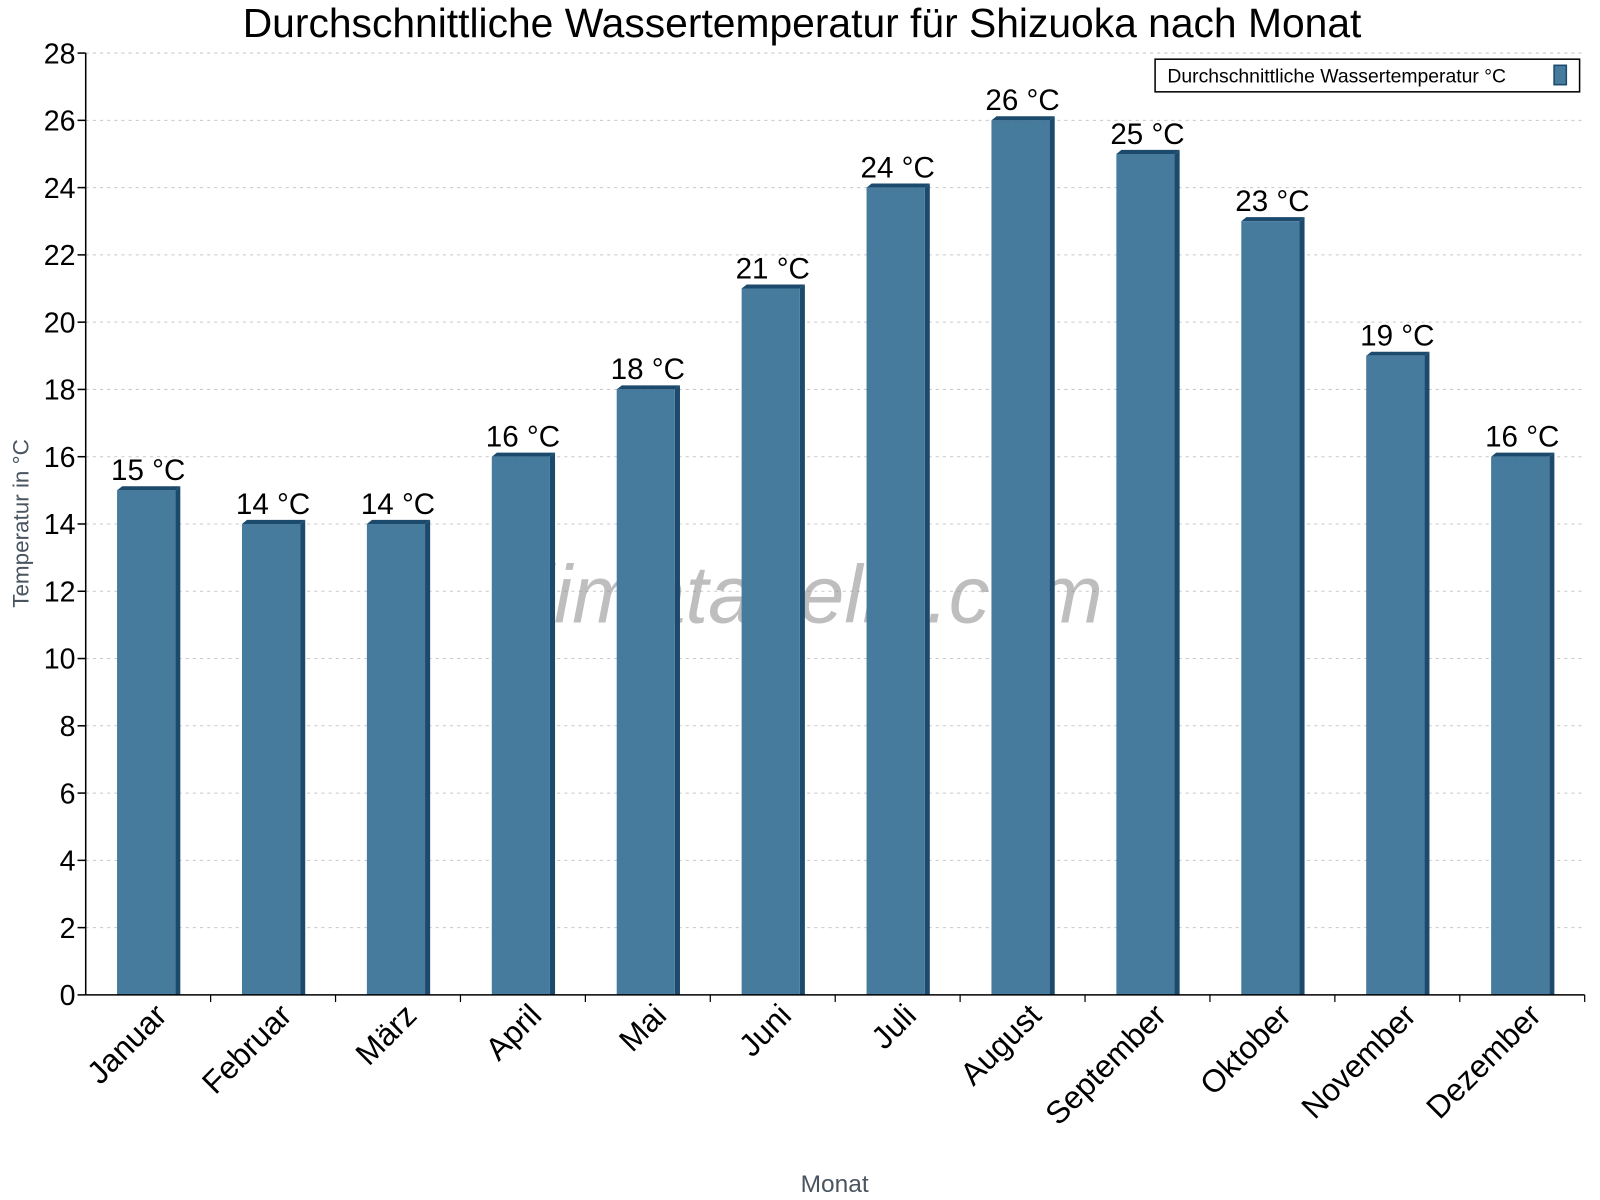  What do you see at coordinates (247, 1049) in the screenshot?
I see `x-tick-label: Februar` at bounding box center [247, 1049].